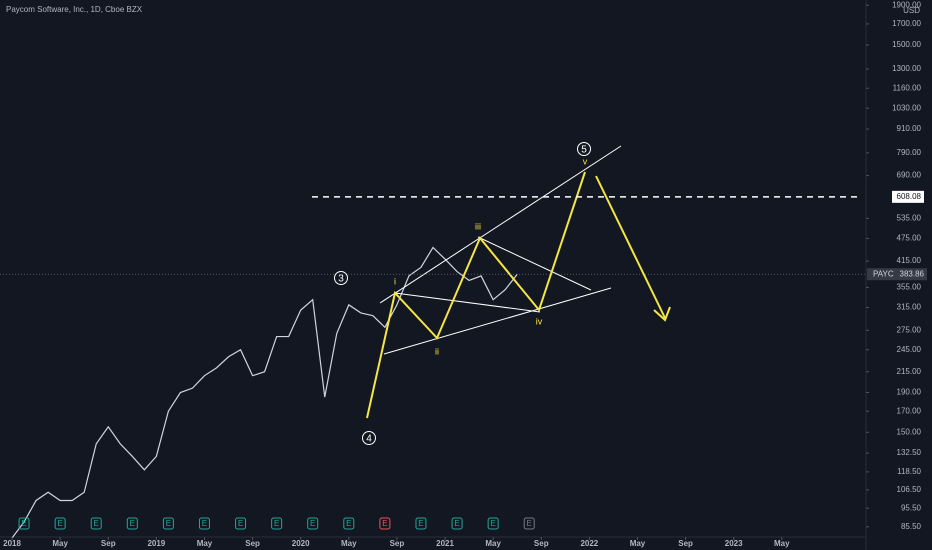  I want to click on y-tick-label: 1160.00, so click(907, 87).